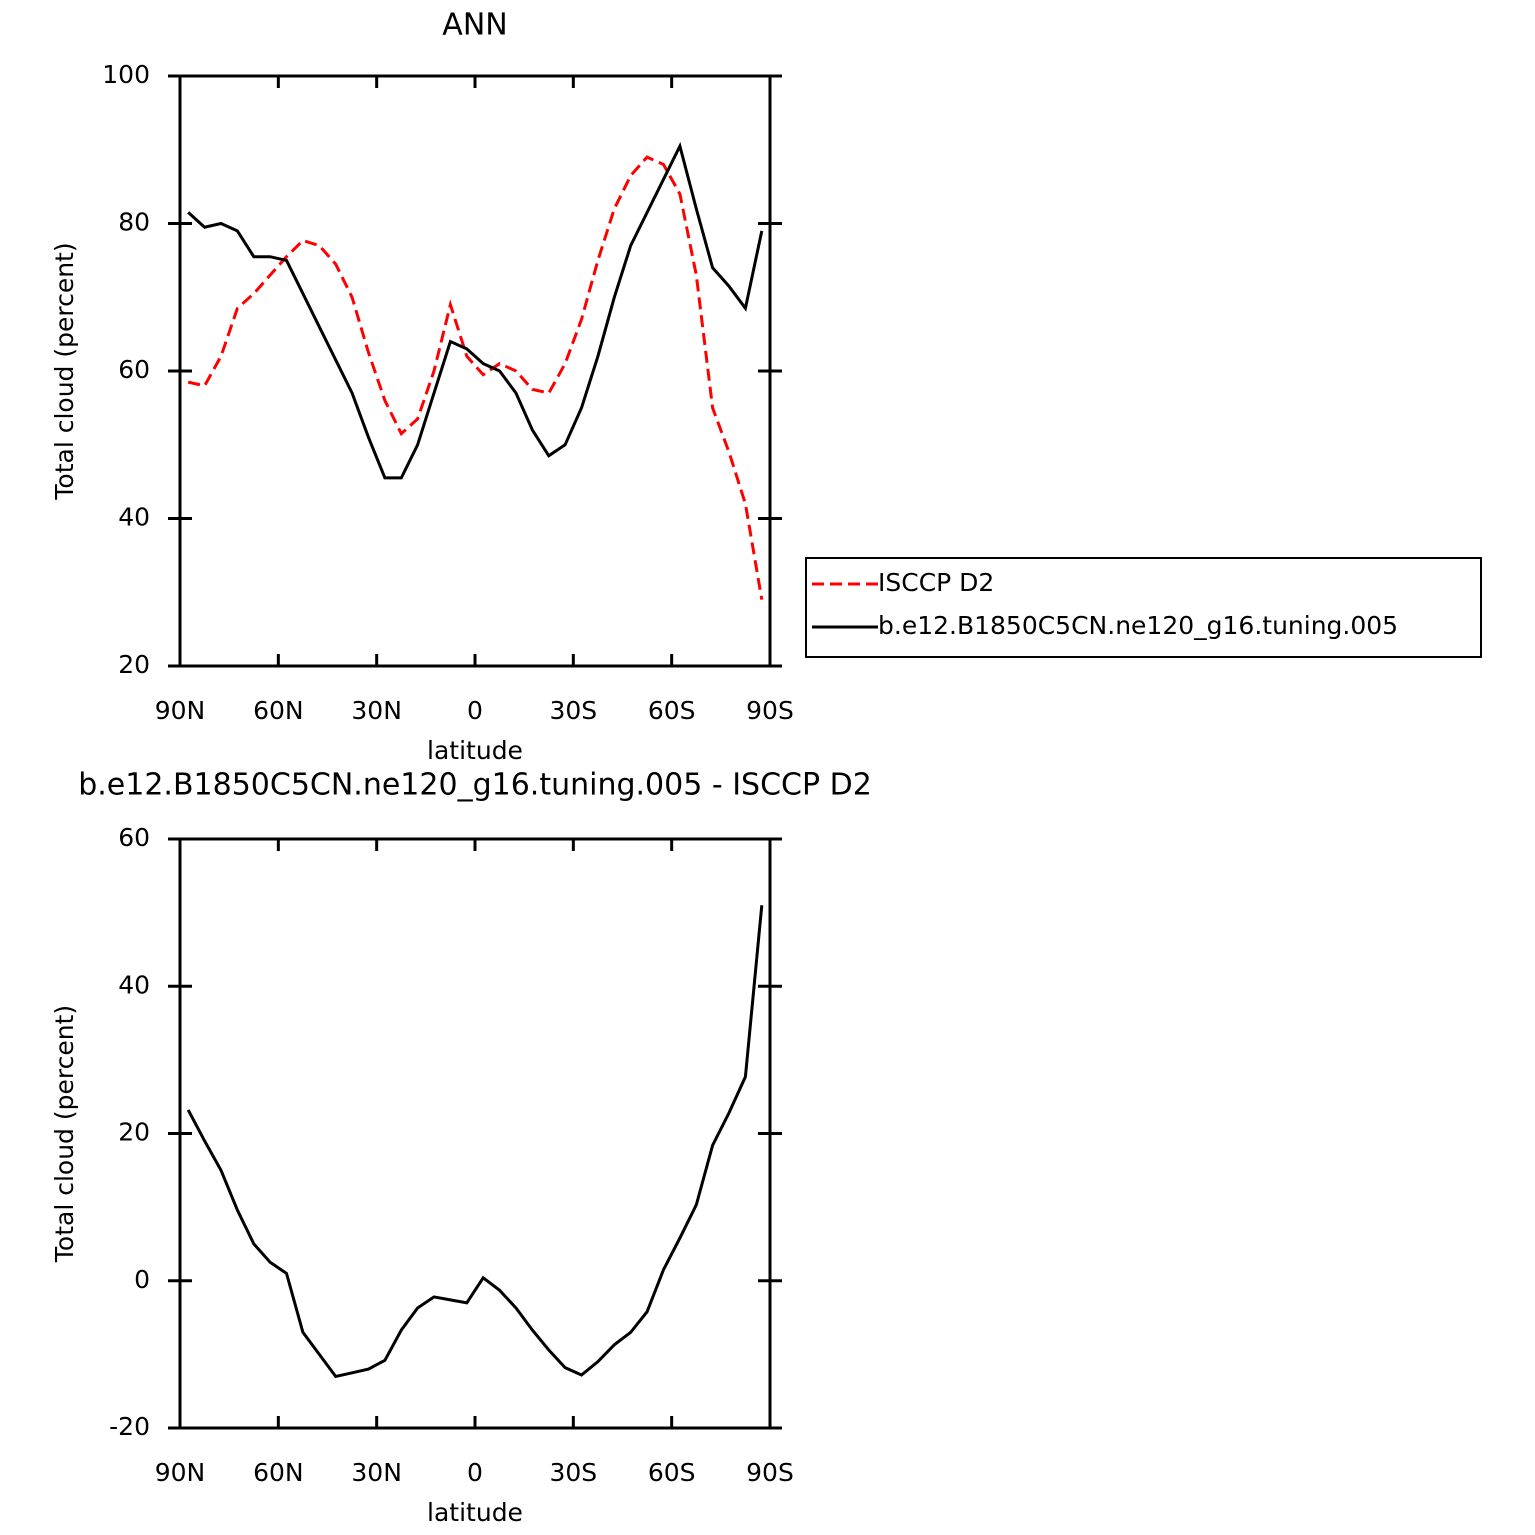 This screenshot has width=1535, height=1535. I want to click on y-tick-label: 80, so click(134, 222).